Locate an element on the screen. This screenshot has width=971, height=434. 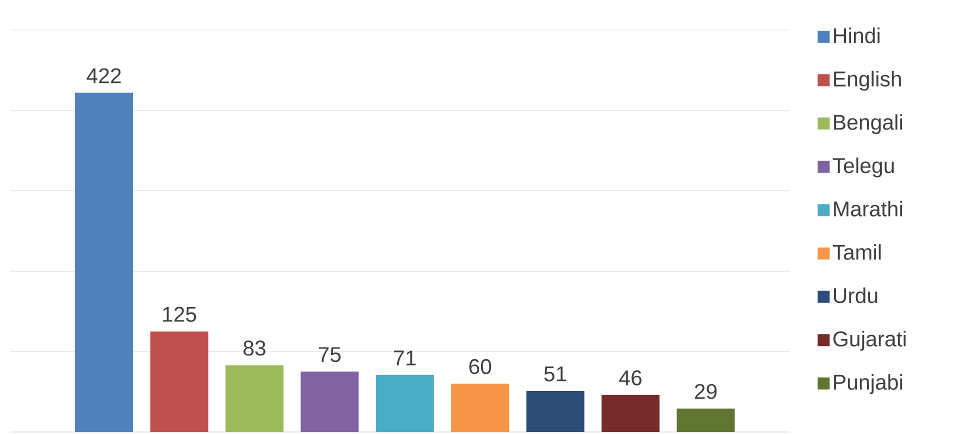
legend-label: Hindi is located at coordinates (857, 36).